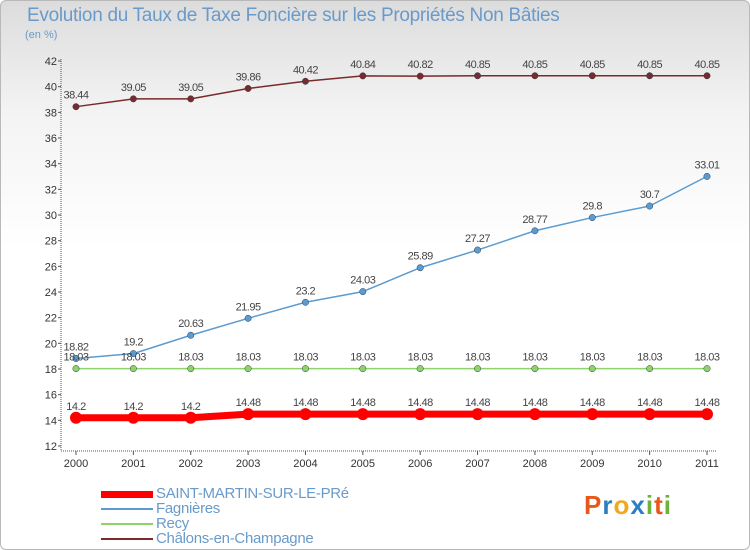 The height and width of the screenshot is (550, 750). What do you see at coordinates (650, 505) in the screenshot?
I see `logo-letter: i` at bounding box center [650, 505].